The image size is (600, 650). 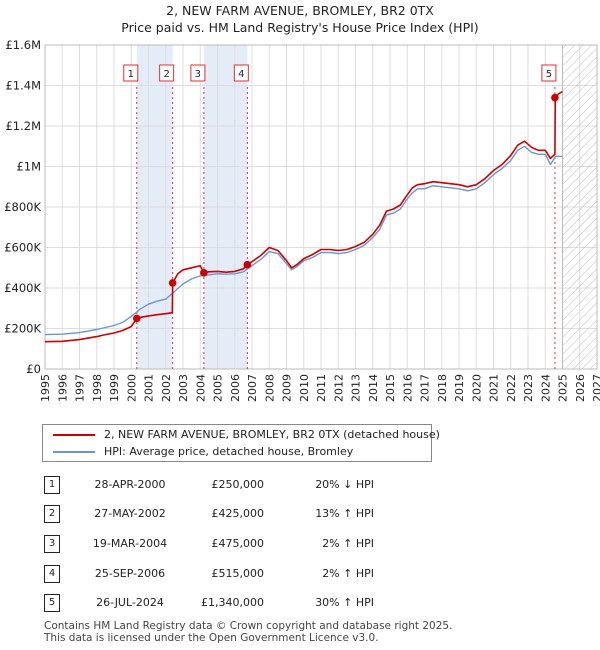 I want to click on sale-hpi-diff: 13% ↑ HPI, so click(x=344, y=513).